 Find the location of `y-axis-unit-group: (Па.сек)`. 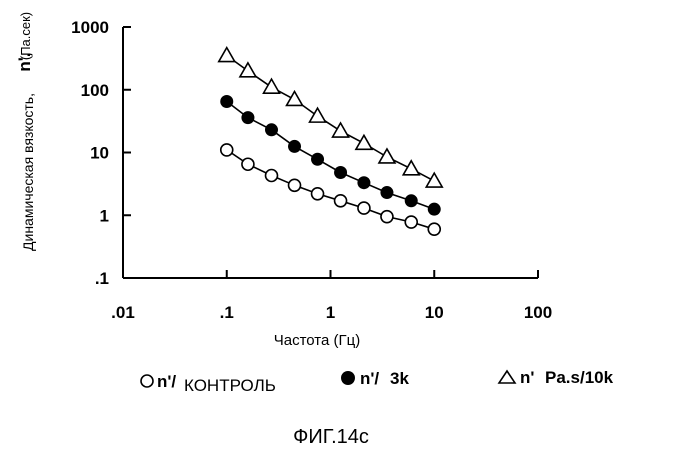

y-axis-unit-group: (Па.сек) is located at coordinates (25, 36).